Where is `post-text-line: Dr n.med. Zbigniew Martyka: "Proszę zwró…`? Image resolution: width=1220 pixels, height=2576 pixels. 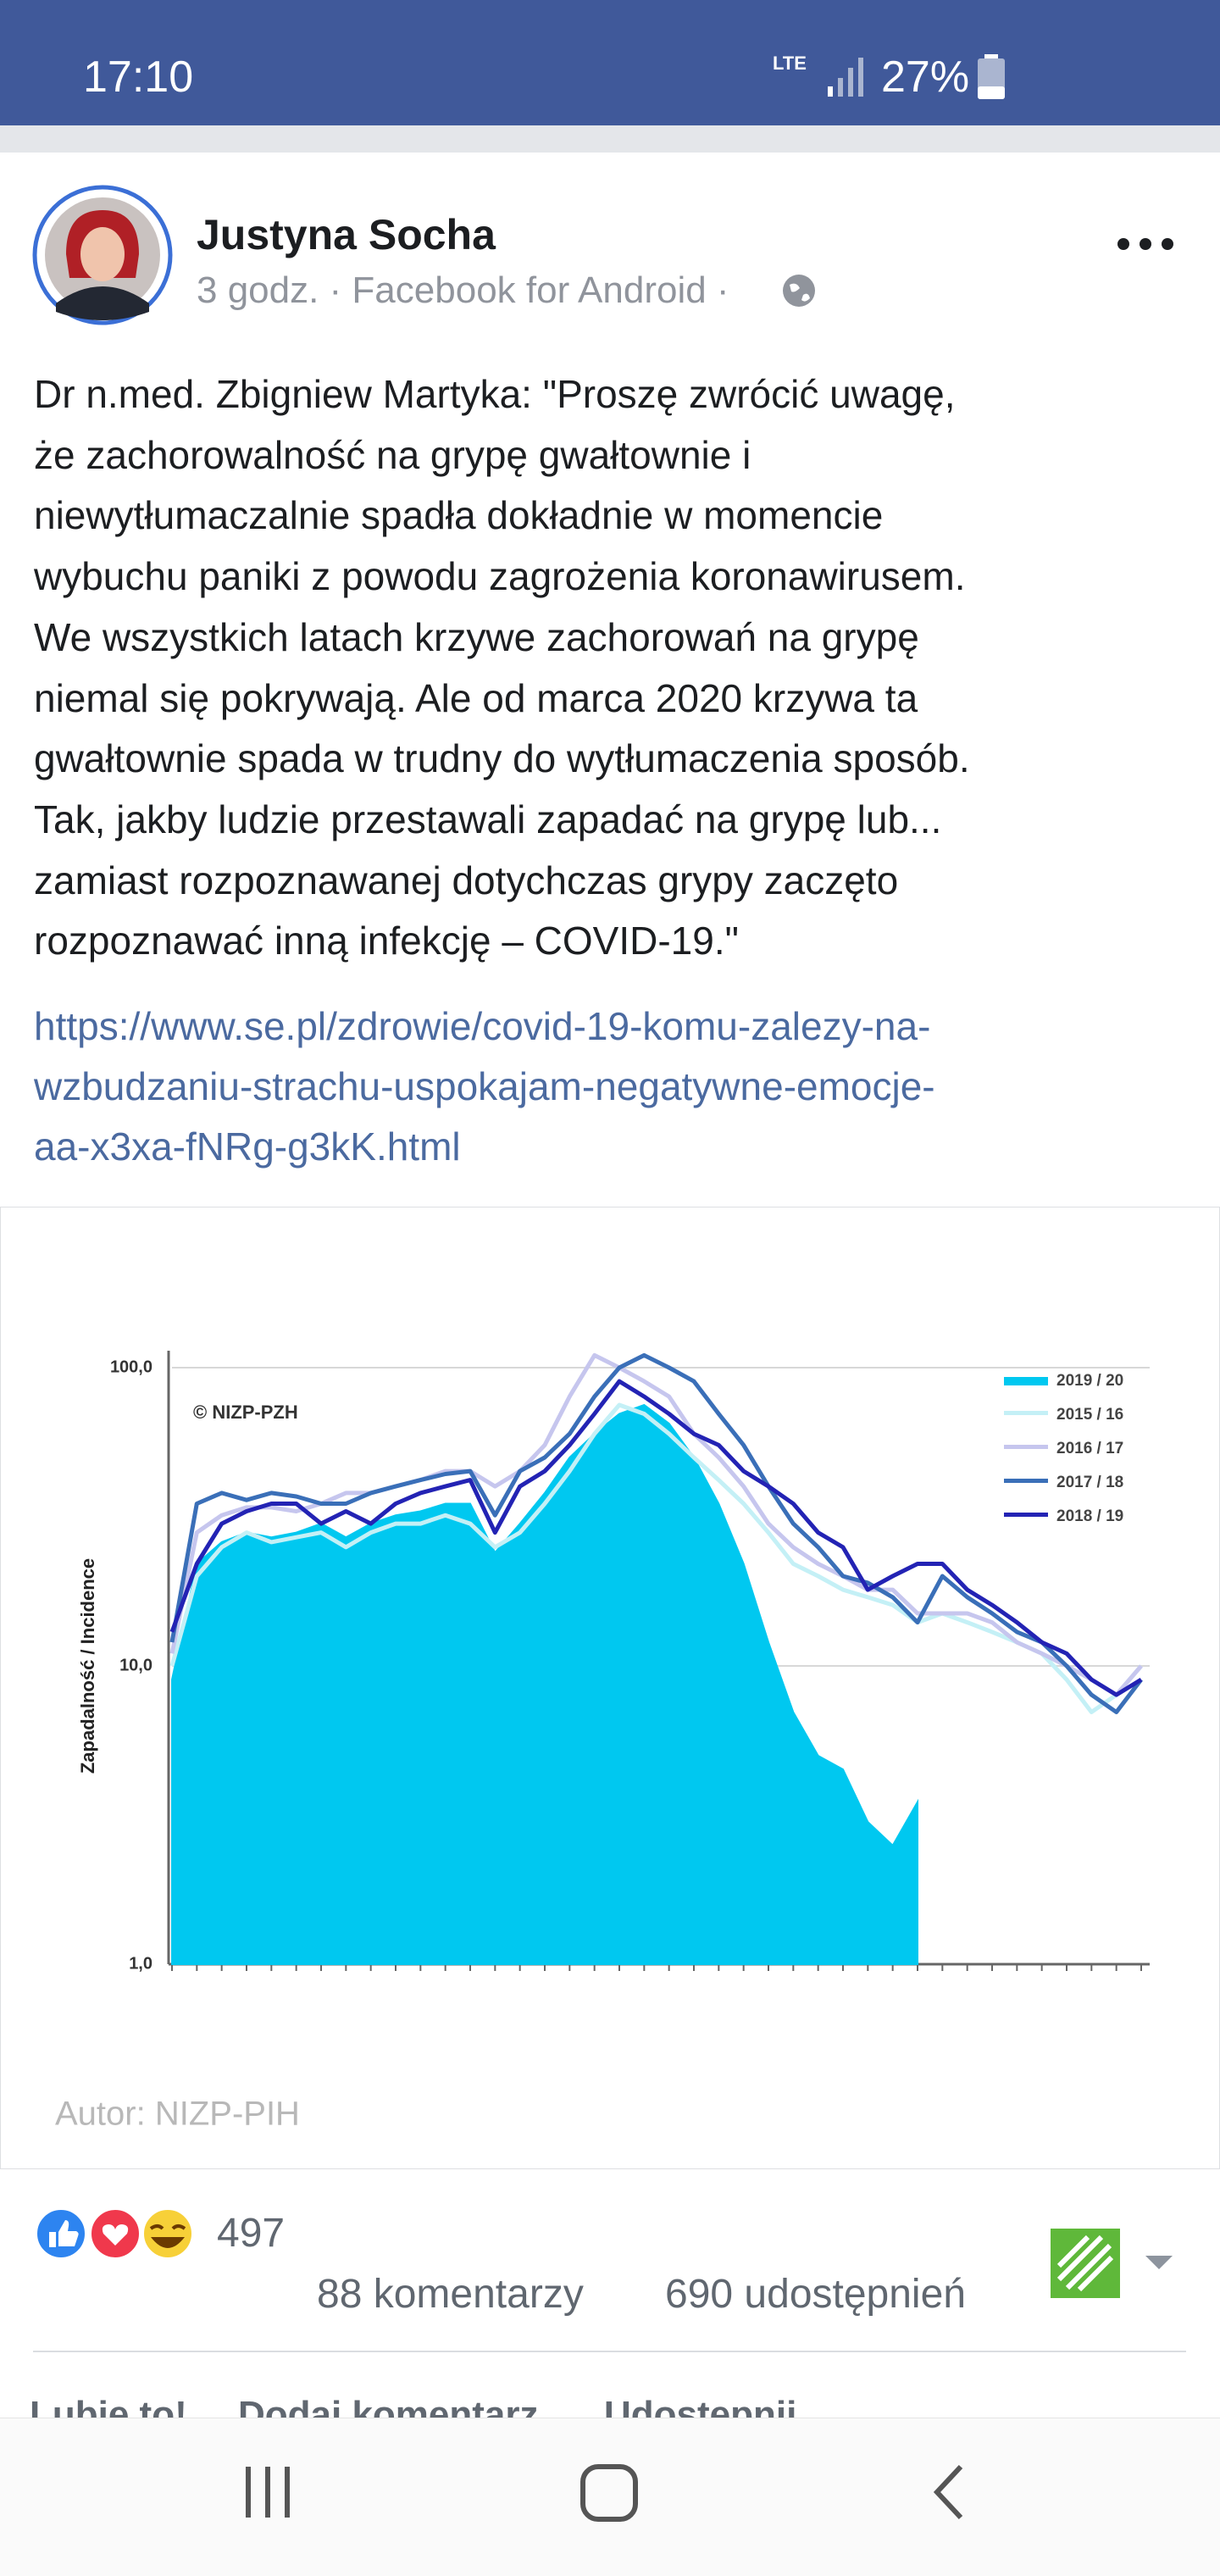
post-text-line: Dr n.med. Zbigniew Martyka: "Proszę zwró… is located at coordinates (495, 394).